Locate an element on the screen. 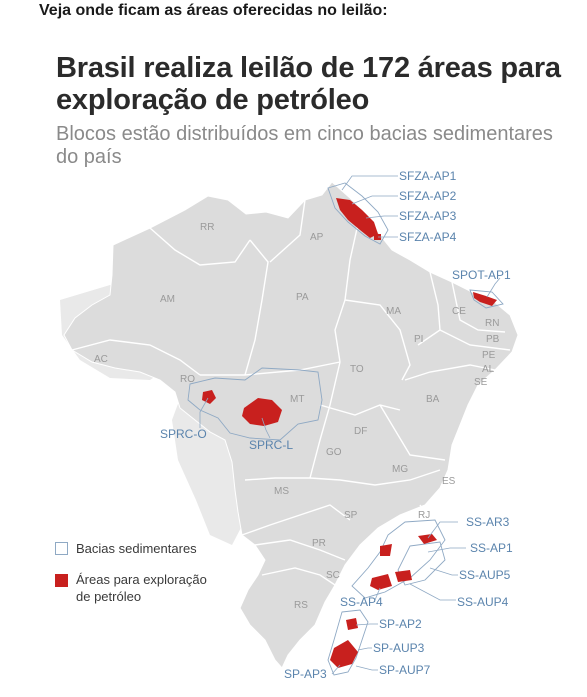 The width and height of the screenshot is (587, 697). state-label: RO is located at coordinates (187, 379).